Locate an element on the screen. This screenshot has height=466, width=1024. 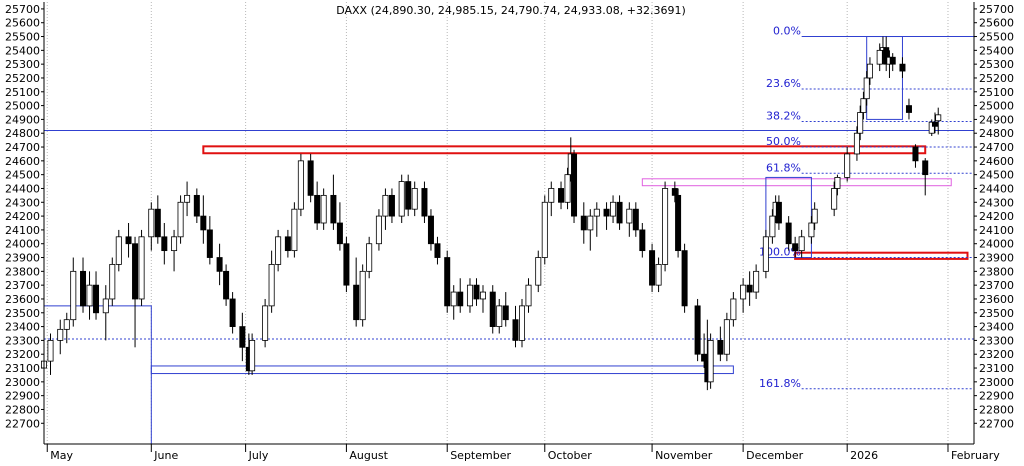
y-tick-label-left: 24900 is located at coordinates (22, 119).